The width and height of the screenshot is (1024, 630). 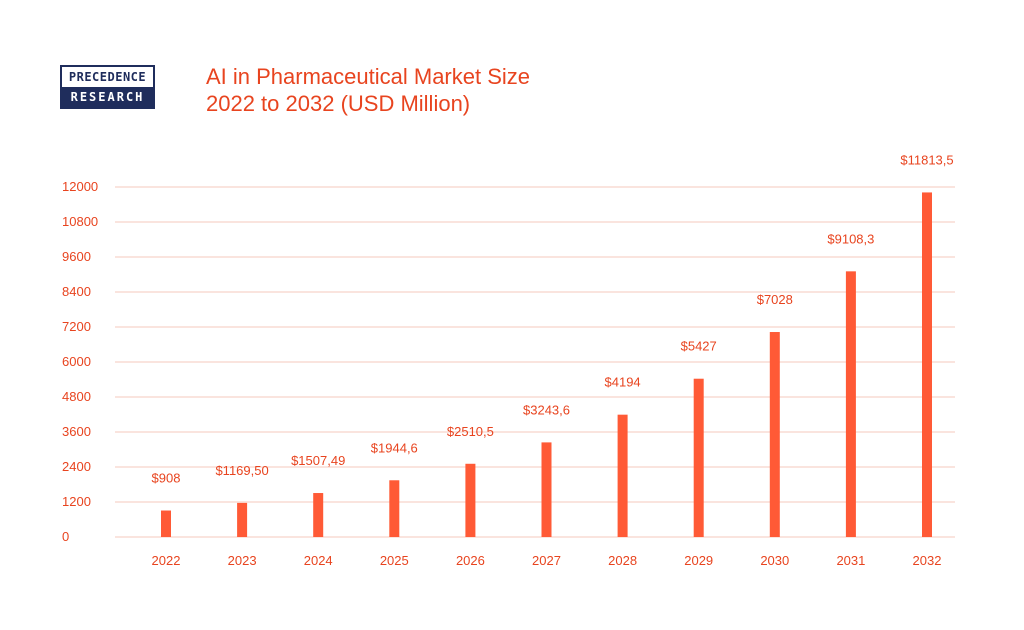 What do you see at coordinates (107, 97) in the screenshot?
I see `logo-line-2: RESEARCH` at bounding box center [107, 97].